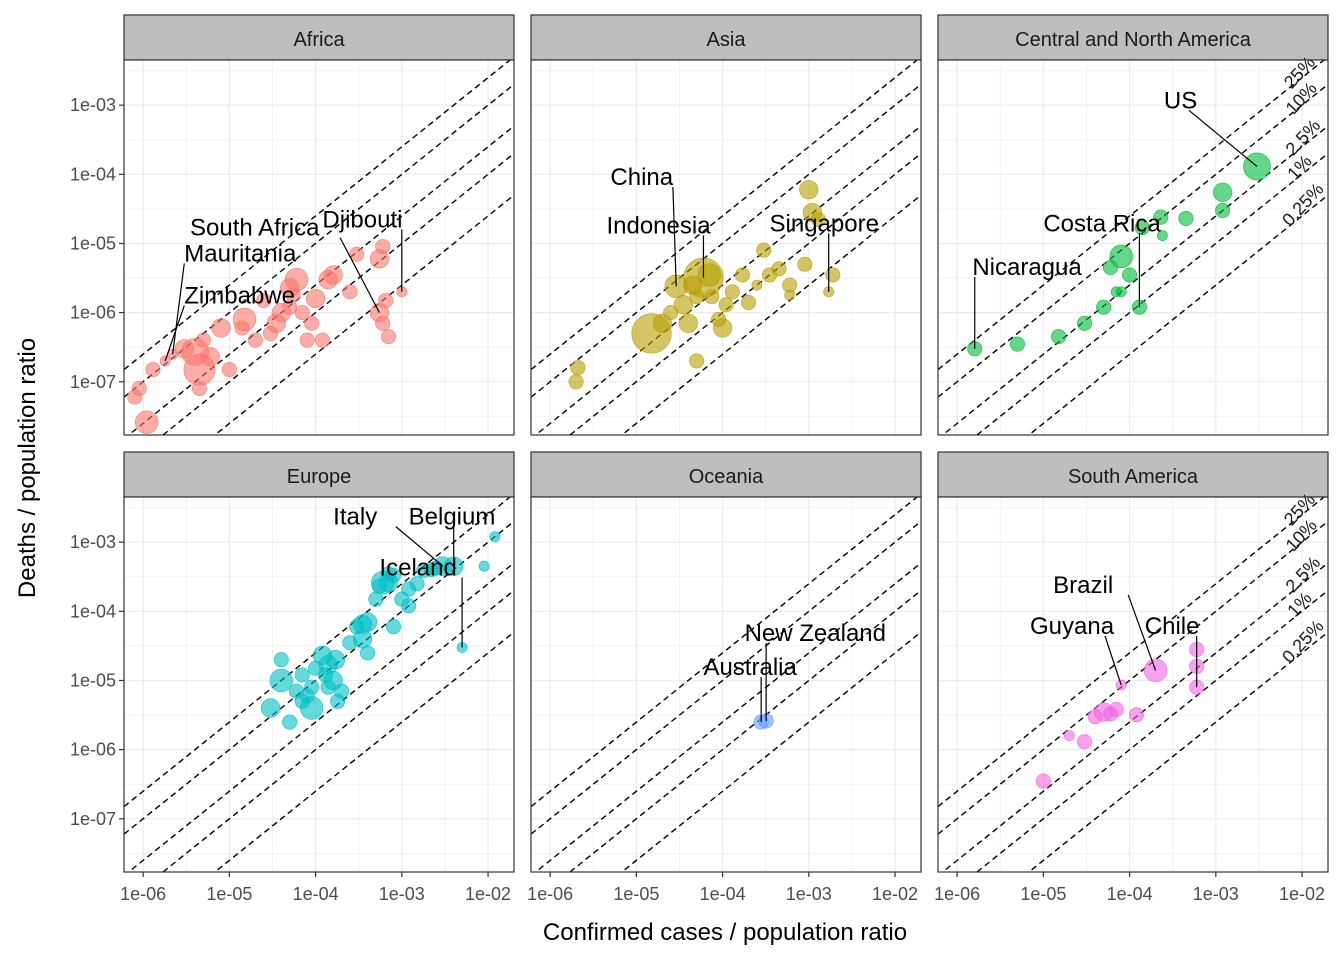  I want to click on panel-title: Asia, so click(727, 40).